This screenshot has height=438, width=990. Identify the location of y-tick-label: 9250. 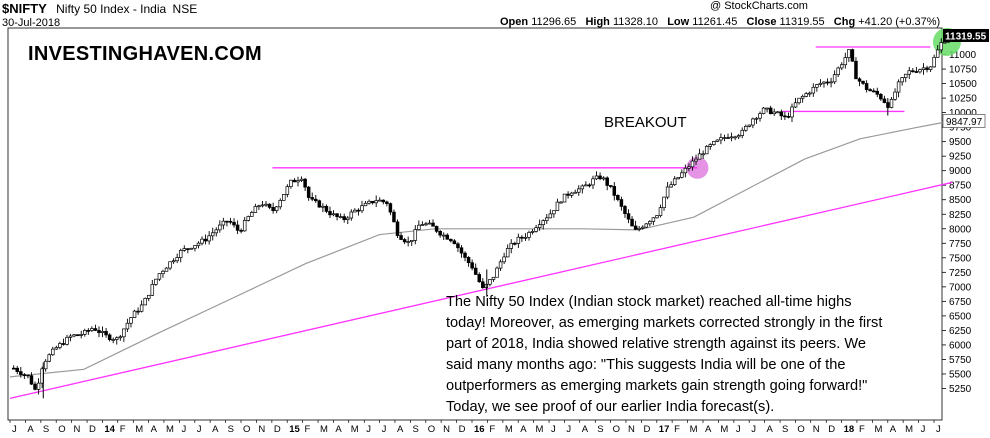
(960, 157).